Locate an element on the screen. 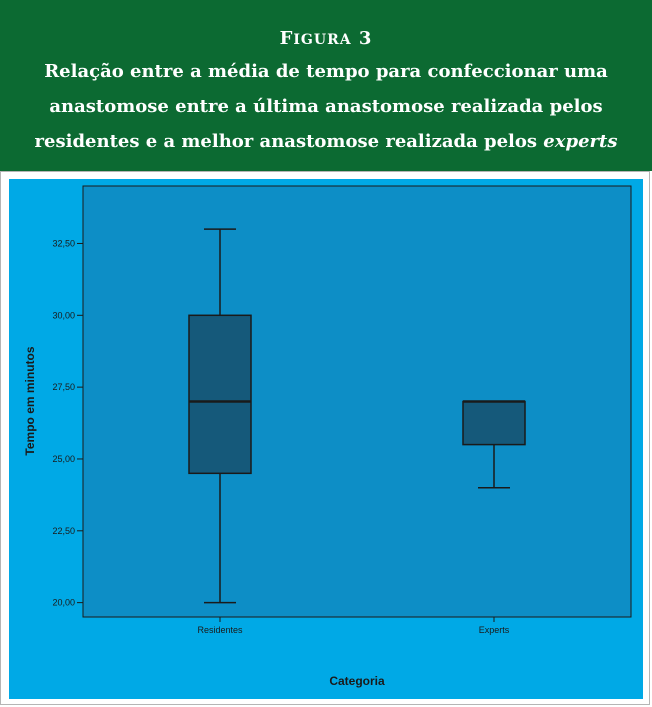 This screenshot has width=652, height=707. y-axis-label: Tempo em minutos is located at coordinates (30, 400).